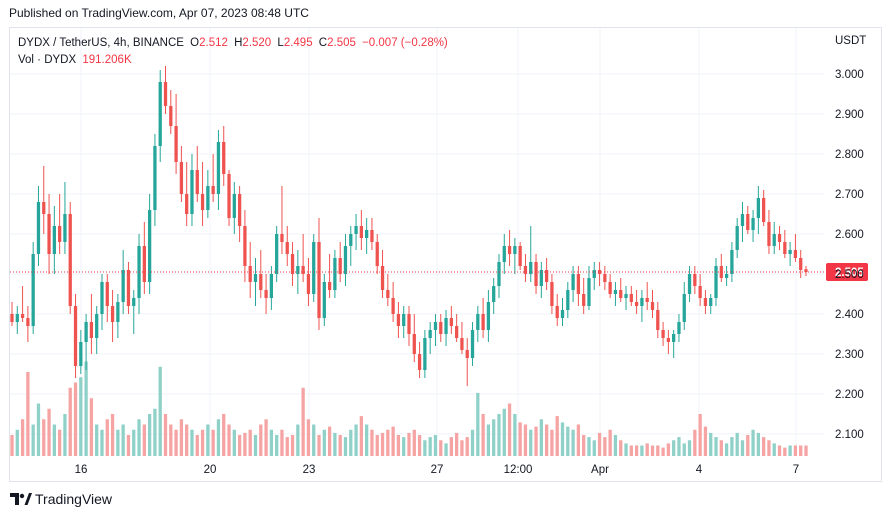 The width and height of the screenshot is (891, 518). I want to click on volume-row: Vol · DYDX 191.206K, so click(233, 60).